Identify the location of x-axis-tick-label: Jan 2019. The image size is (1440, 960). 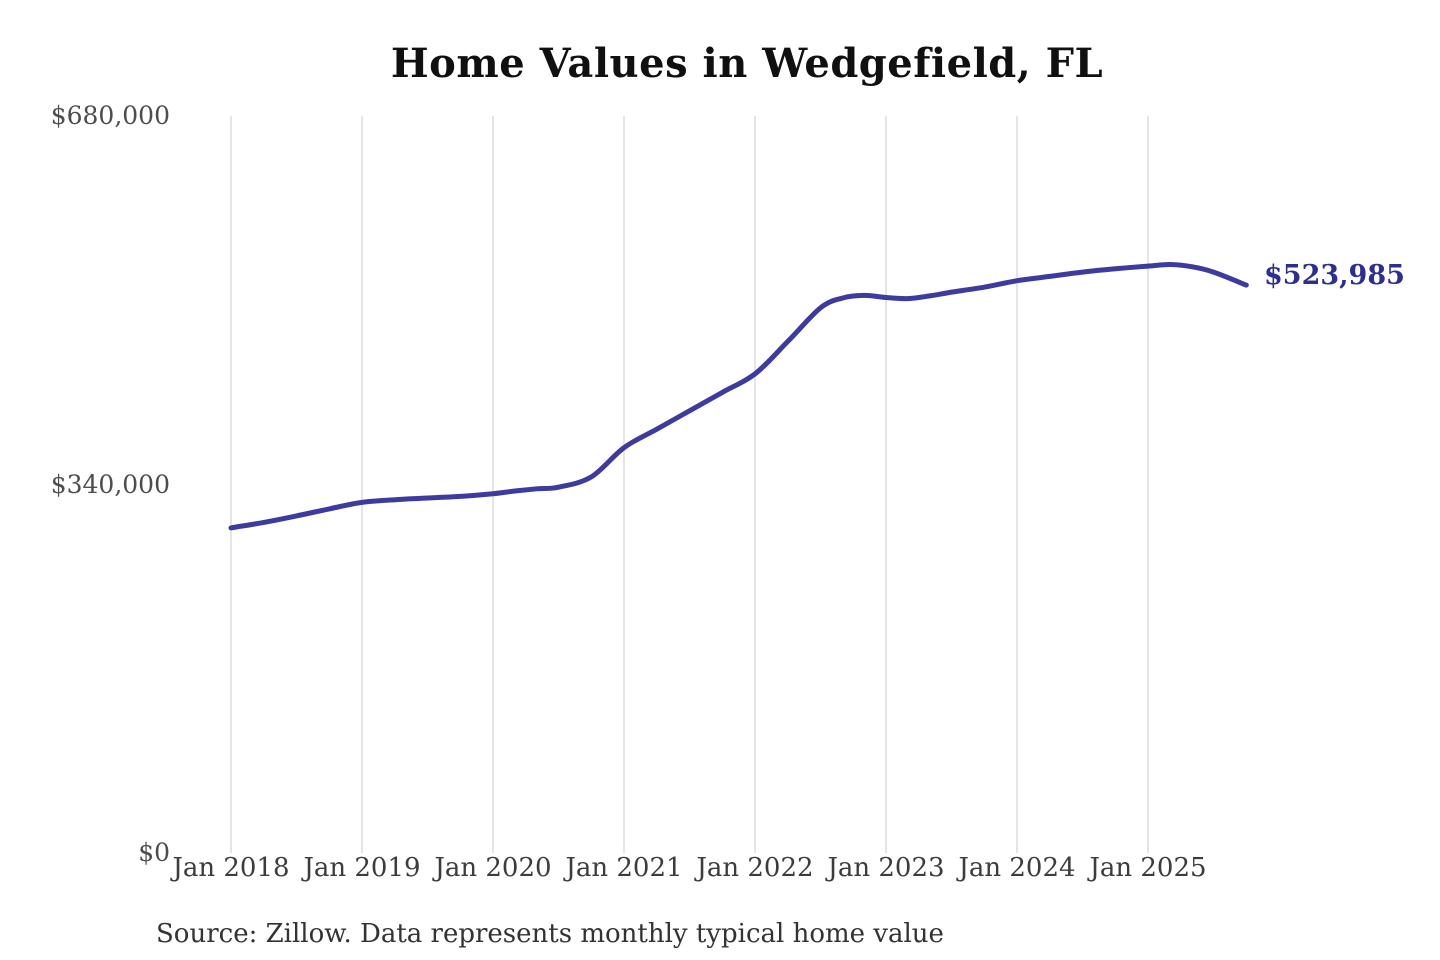
(362, 868).